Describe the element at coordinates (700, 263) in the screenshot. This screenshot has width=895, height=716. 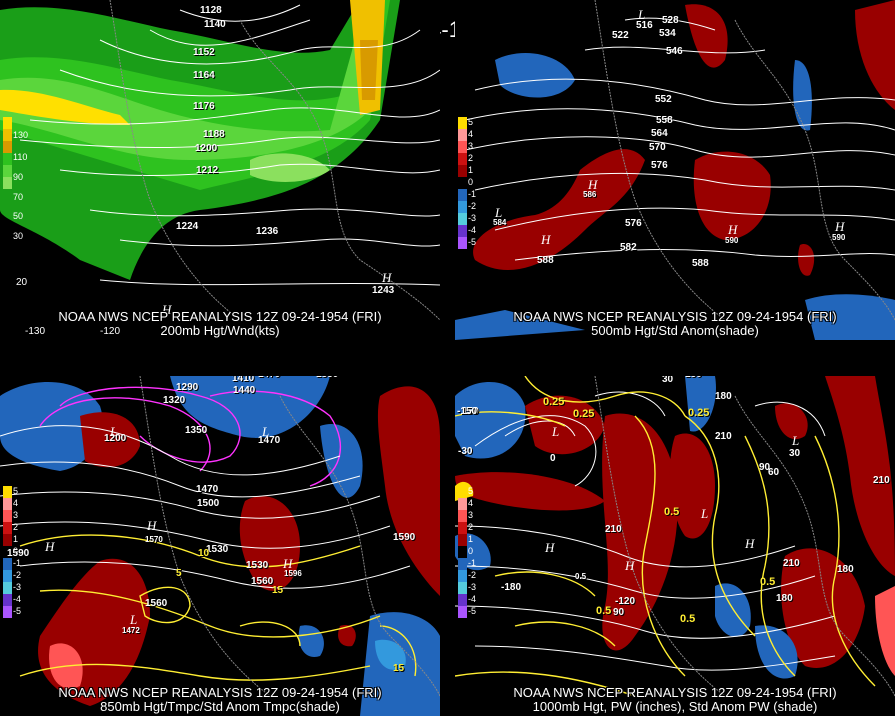
I see `contour-label: 588` at that location.